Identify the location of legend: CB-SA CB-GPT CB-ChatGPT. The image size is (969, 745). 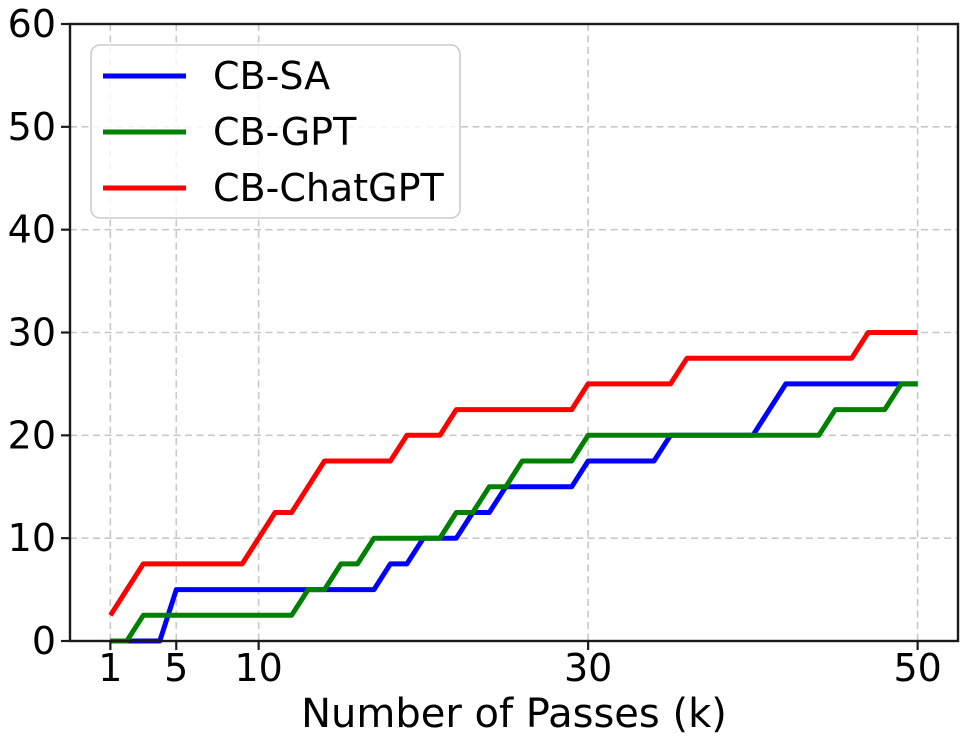
(275, 131).